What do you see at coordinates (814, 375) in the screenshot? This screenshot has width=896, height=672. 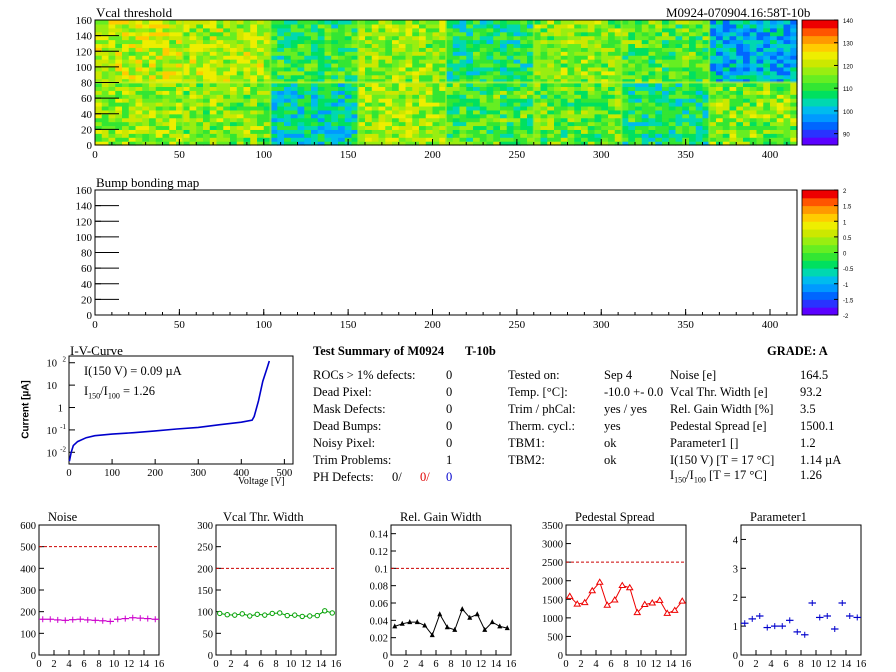 I see `summary-right-value: 164.5` at bounding box center [814, 375].